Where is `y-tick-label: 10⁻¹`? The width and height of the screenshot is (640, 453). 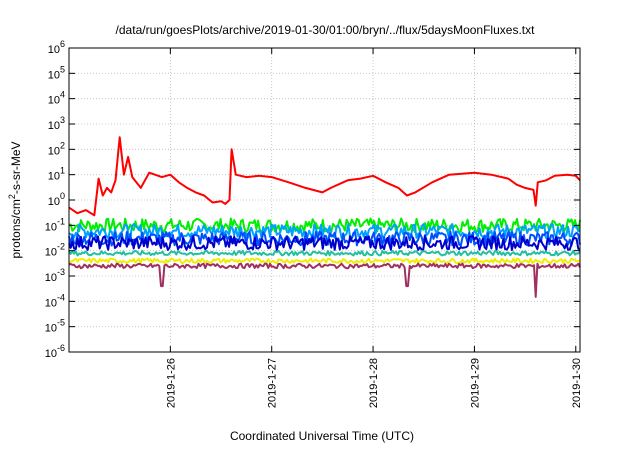
y-tick-label: 10⁻¹ is located at coordinates (55, 224).